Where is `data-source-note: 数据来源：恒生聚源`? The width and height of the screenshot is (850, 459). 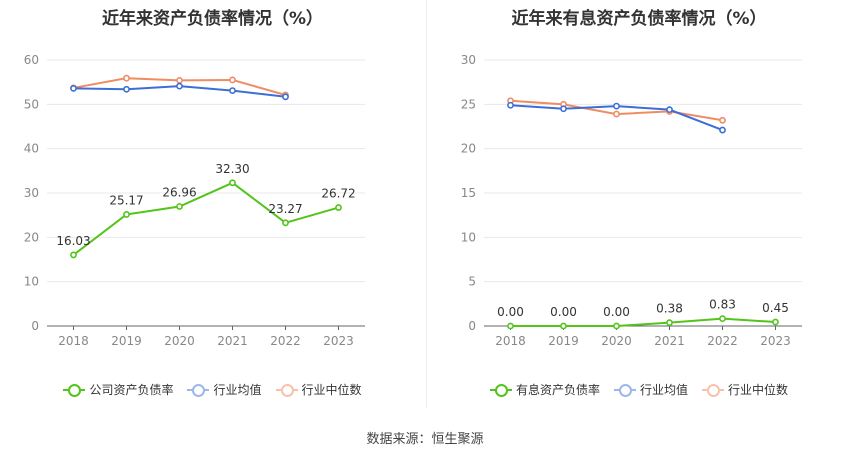 data-source-note: 数据来源：恒生聚源 is located at coordinates (425, 439).